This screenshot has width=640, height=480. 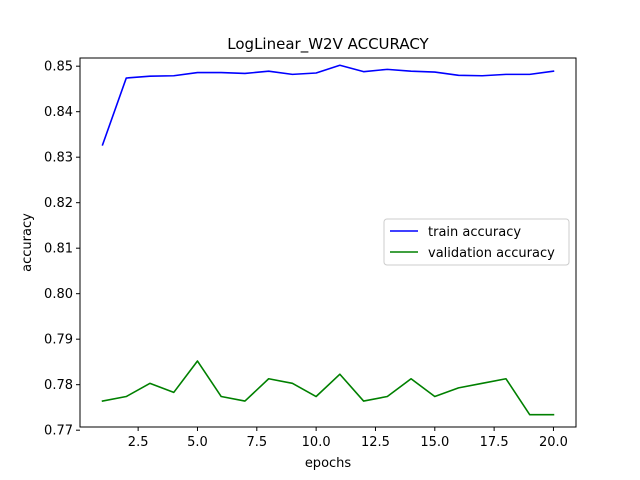 What do you see at coordinates (328, 105) in the screenshot?
I see `series-line-train` at bounding box center [328, 105].